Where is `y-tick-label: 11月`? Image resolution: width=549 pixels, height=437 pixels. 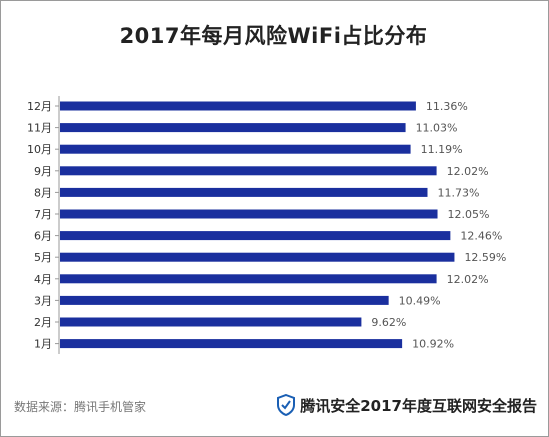
y-tick-label: 11月 is located at coordinates (39, 128).